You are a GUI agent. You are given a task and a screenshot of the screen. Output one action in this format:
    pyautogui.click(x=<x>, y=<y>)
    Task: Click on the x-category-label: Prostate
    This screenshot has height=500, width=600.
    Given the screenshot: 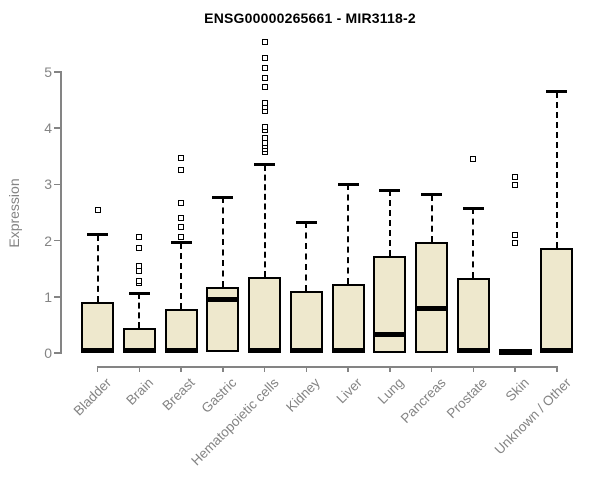 What is the action you would take?
    pyautogui.click(x=467, y=398)
    